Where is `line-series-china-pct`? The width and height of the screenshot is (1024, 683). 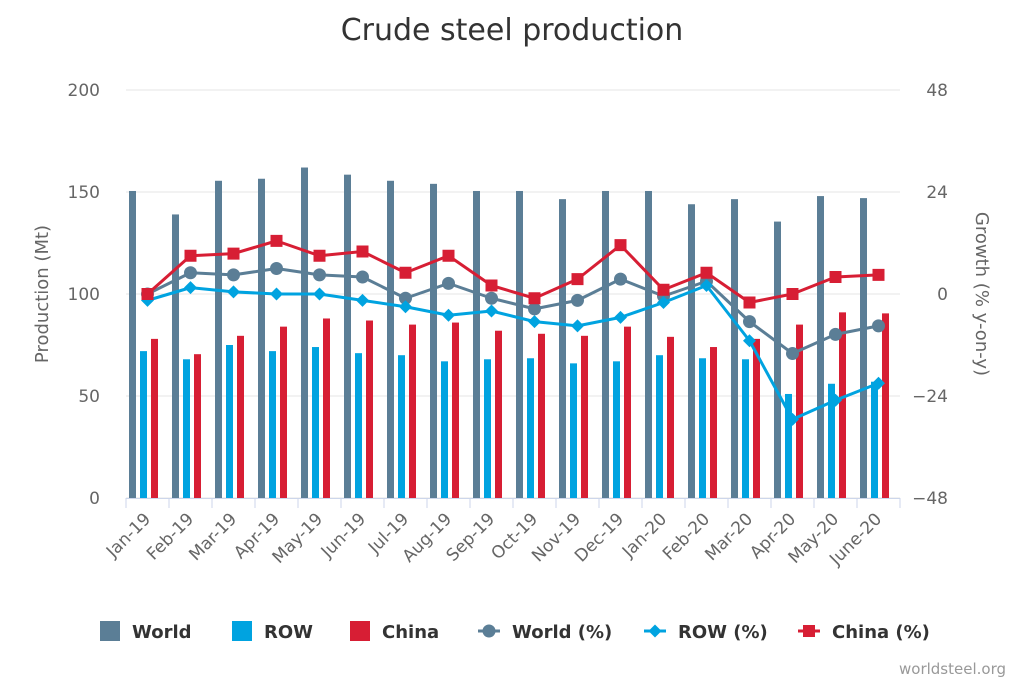
line-series-china-pct is located at coordinates (513, 271).